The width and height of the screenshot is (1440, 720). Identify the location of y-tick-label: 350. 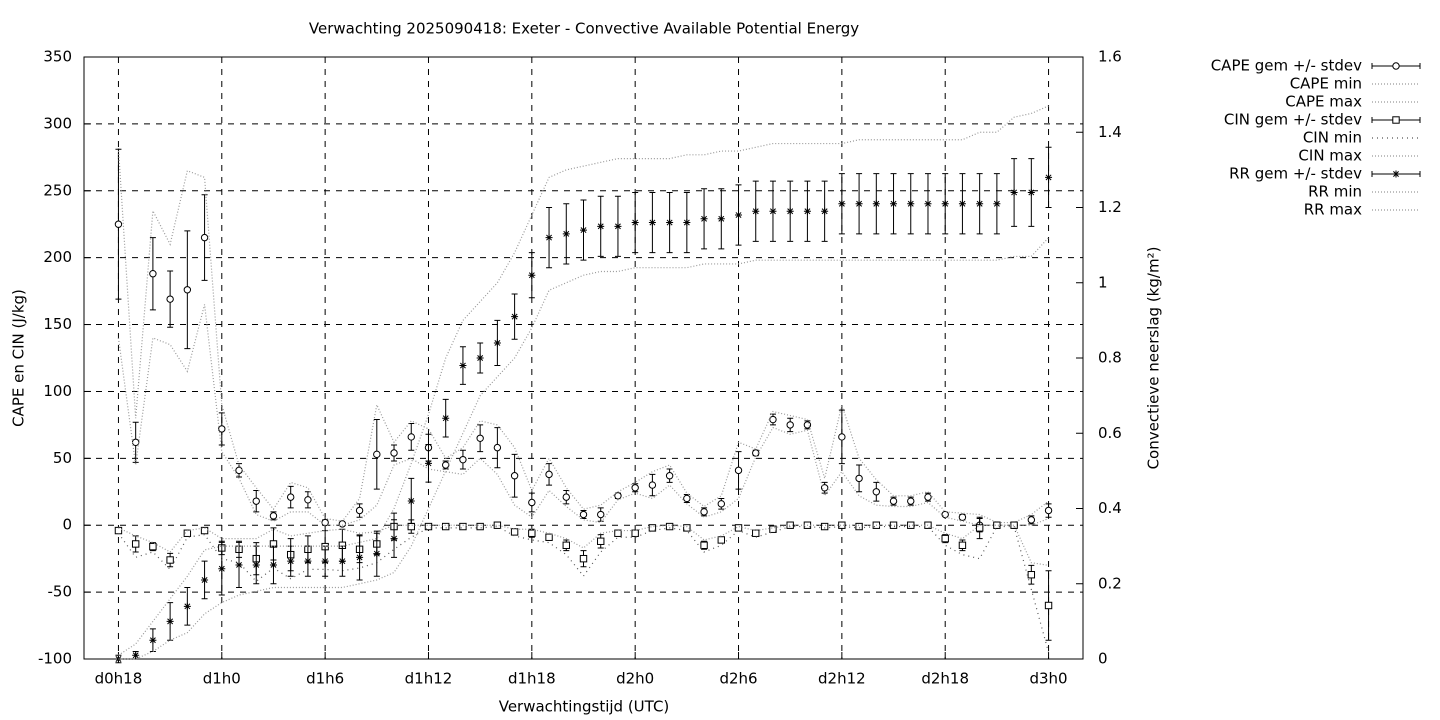
(57, 57).